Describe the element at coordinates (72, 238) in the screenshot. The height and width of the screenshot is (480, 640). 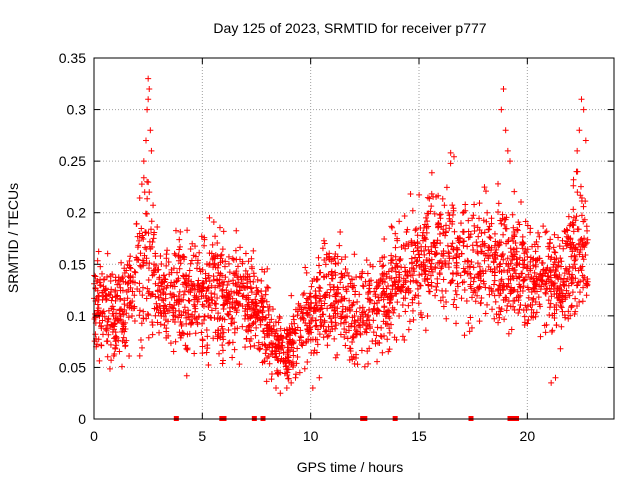
I see `y-tick-labels: 0 0.05 0.1 0.15 0.2 0.25 0.3 0.35` at that location.